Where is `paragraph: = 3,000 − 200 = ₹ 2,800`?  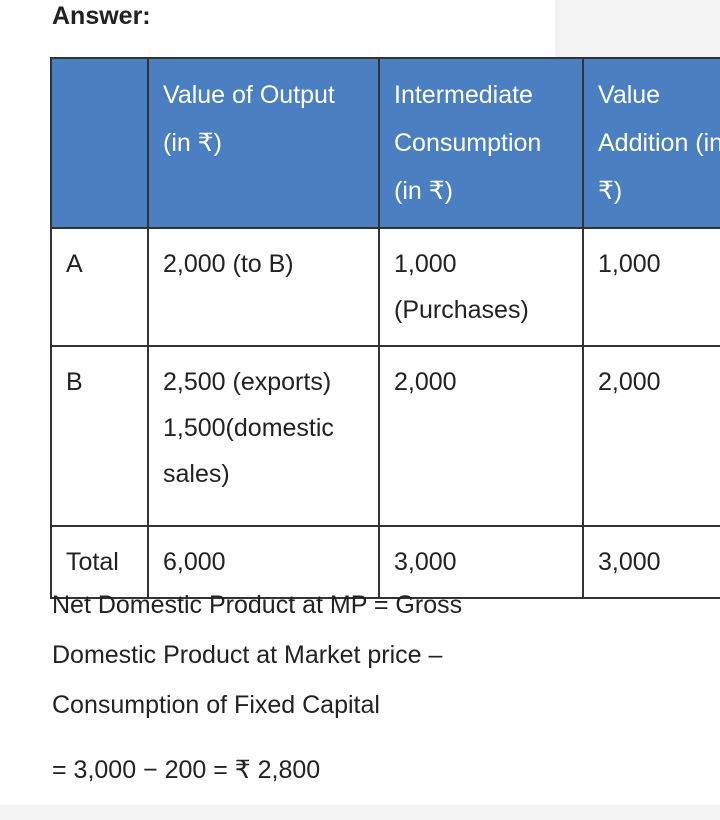
paragraph: = 3,000 − 200 = ₹ 2,800 is located at coordinates (186, 770).